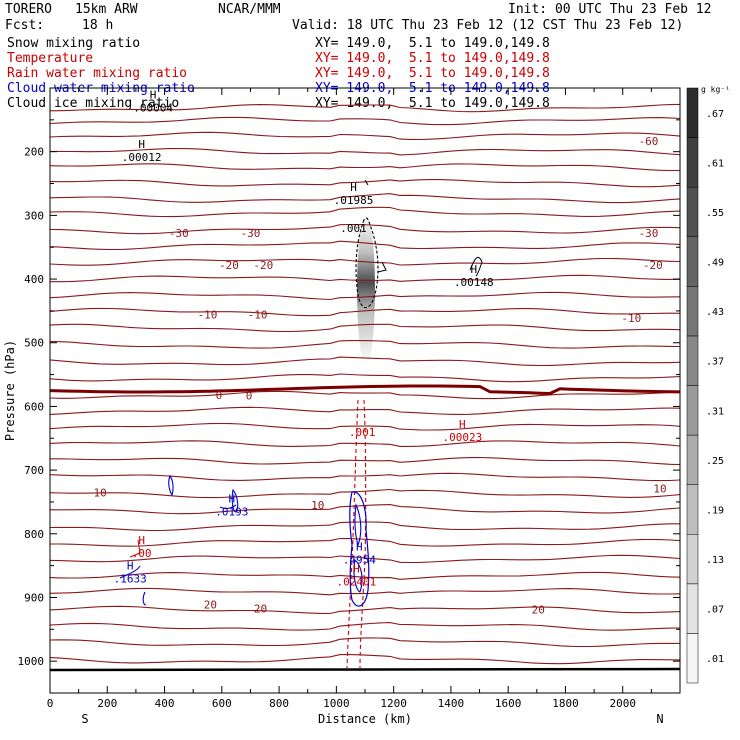  I want to click on x-tick-label: 800, so click(279, 703).